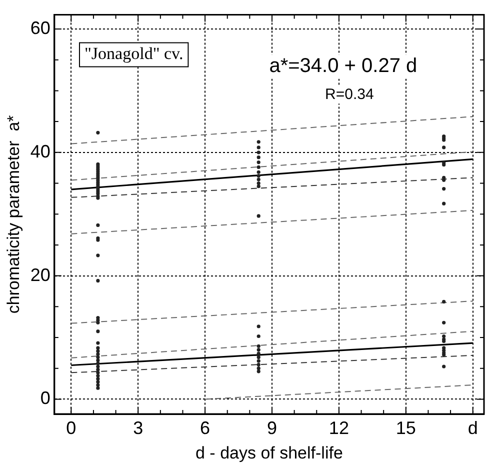 The image size is (490, 466). Describe the element at coordinates (272, 428) in the screenshot. I see `x-tick-label: 9` at that location.